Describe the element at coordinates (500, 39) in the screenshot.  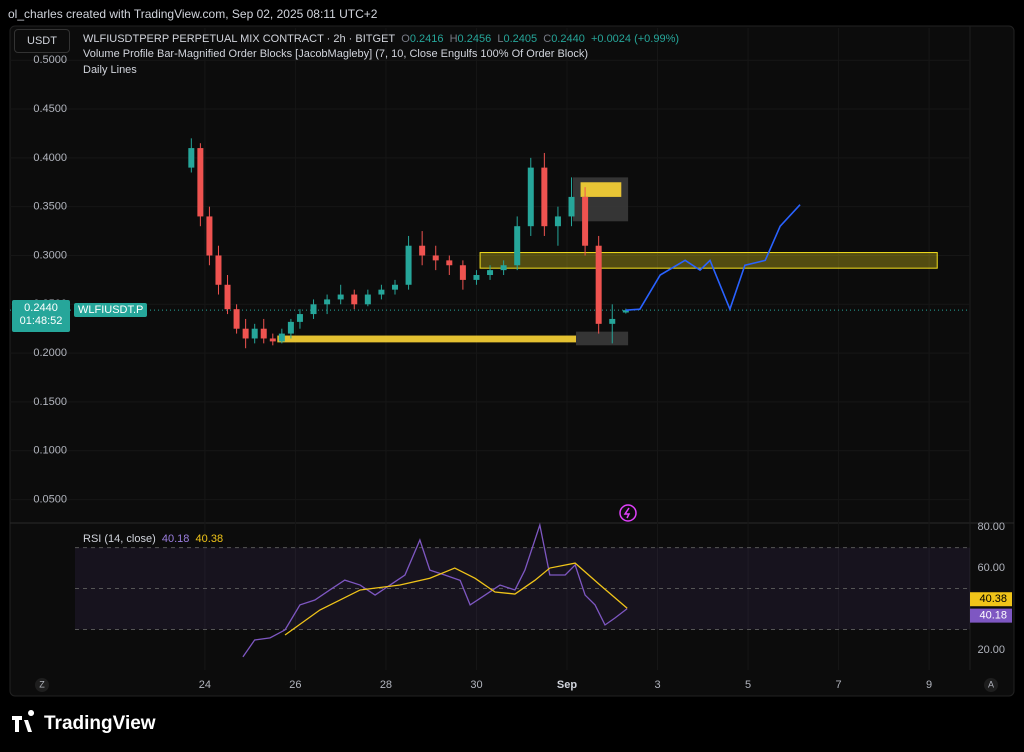
I see `l-label: L` at that location.